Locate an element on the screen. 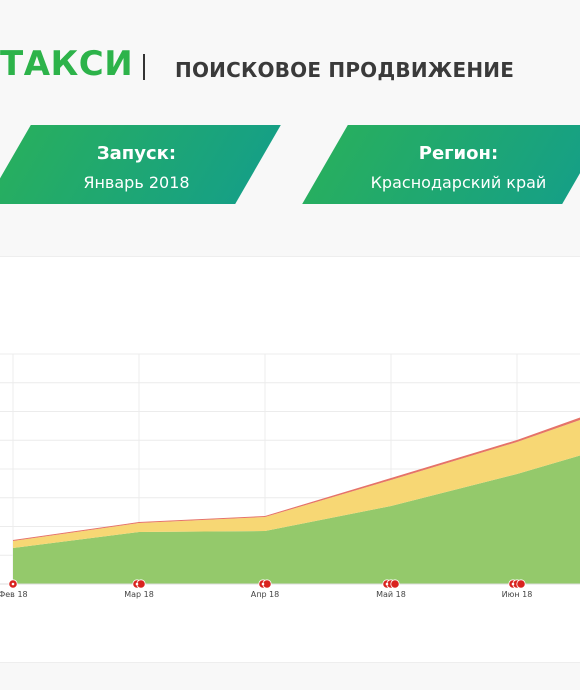  launch-value: Январь 2018 is located at coordinates (136, 182).